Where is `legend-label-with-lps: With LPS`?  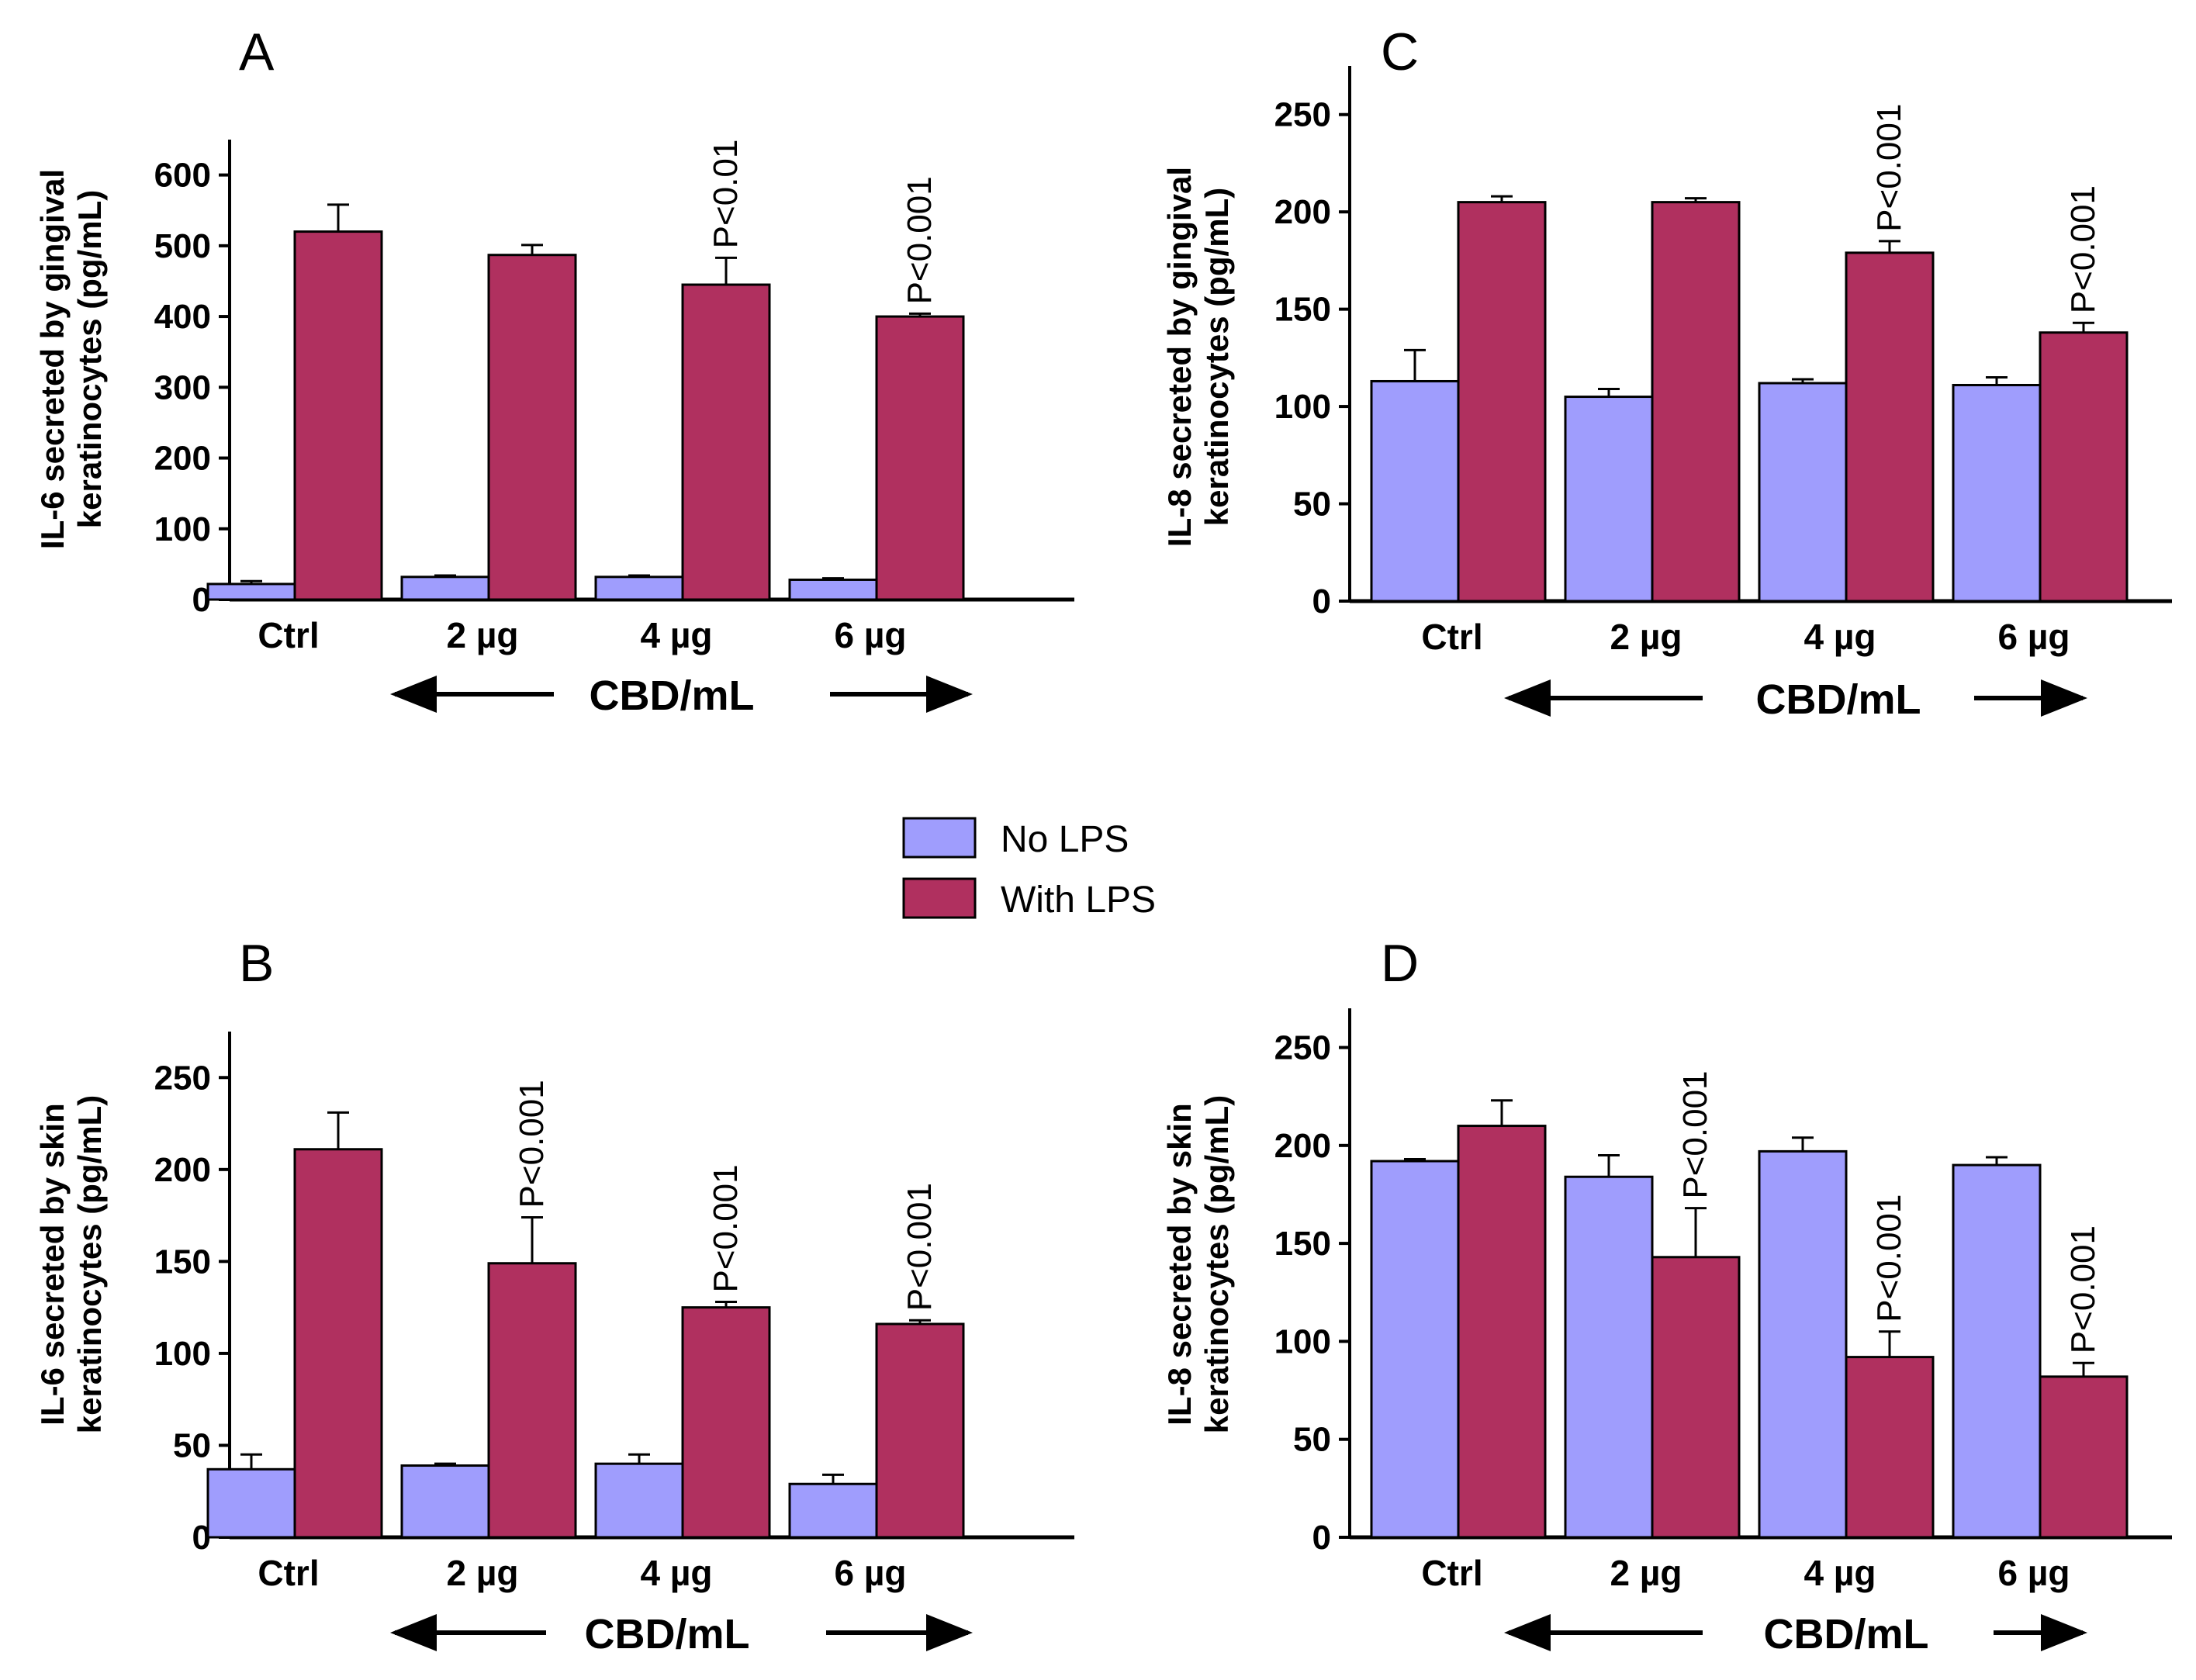 legend-label-with-lps: With LPS is located at coordinates (1078, 900).